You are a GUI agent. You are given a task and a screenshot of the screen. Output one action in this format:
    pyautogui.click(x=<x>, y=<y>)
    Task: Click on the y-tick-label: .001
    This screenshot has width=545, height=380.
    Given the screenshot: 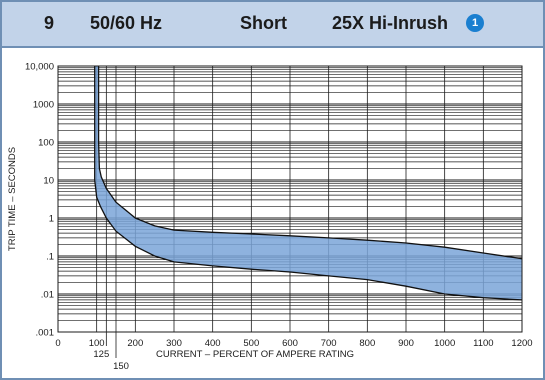 What is the action you would take?
    pyautogui.click(x=45, y=333)
    